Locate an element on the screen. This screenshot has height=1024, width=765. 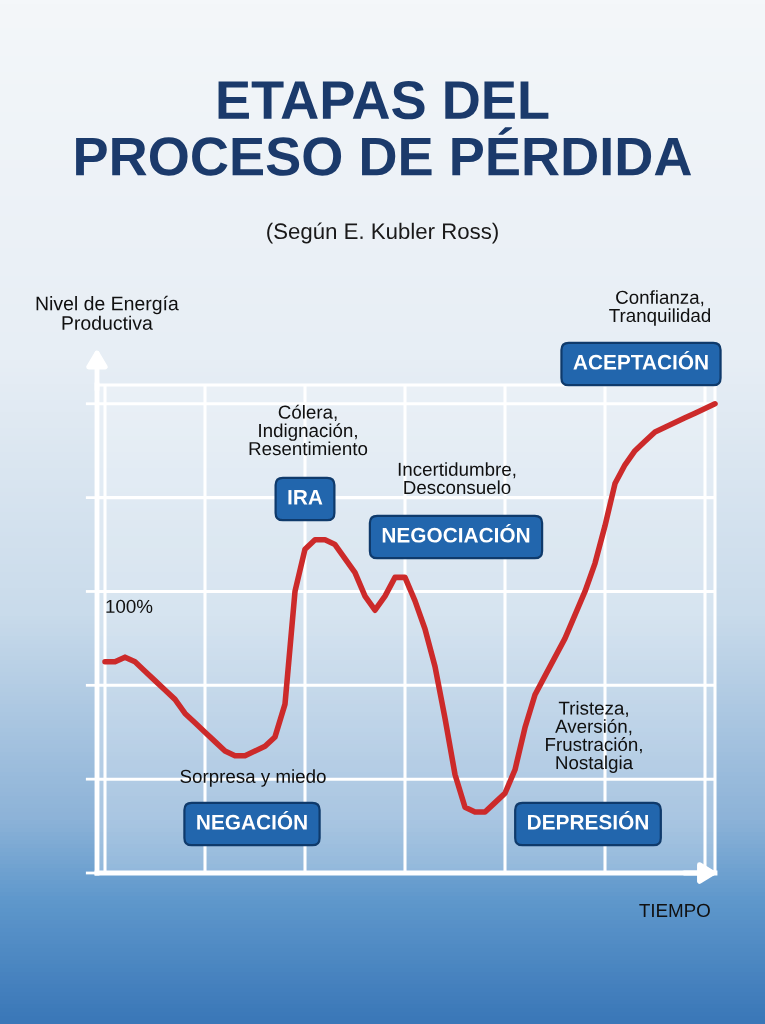
annotation: Sorpresa y miedo is located at coordinates (253, 778).